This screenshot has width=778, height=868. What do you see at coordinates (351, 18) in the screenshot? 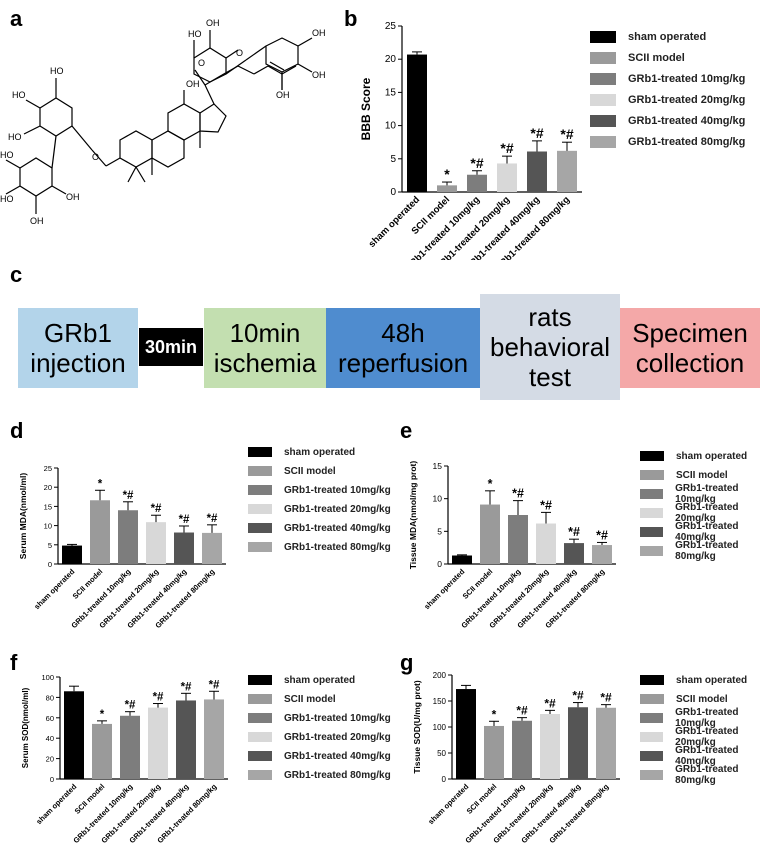
I see `panel-label-b: b` at bounding box center [351, 18].